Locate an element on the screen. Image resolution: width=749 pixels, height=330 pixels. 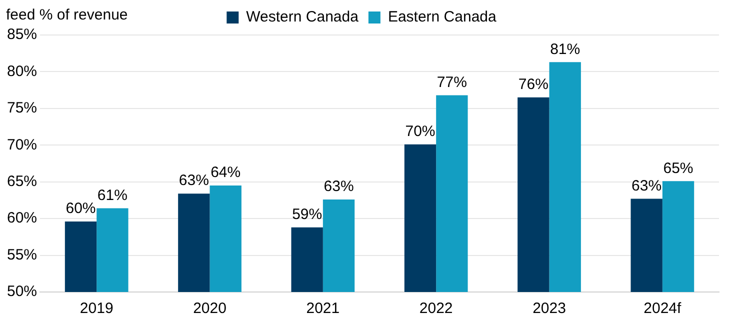
y-tick-label: 80% is located at coordinates (22, 71).